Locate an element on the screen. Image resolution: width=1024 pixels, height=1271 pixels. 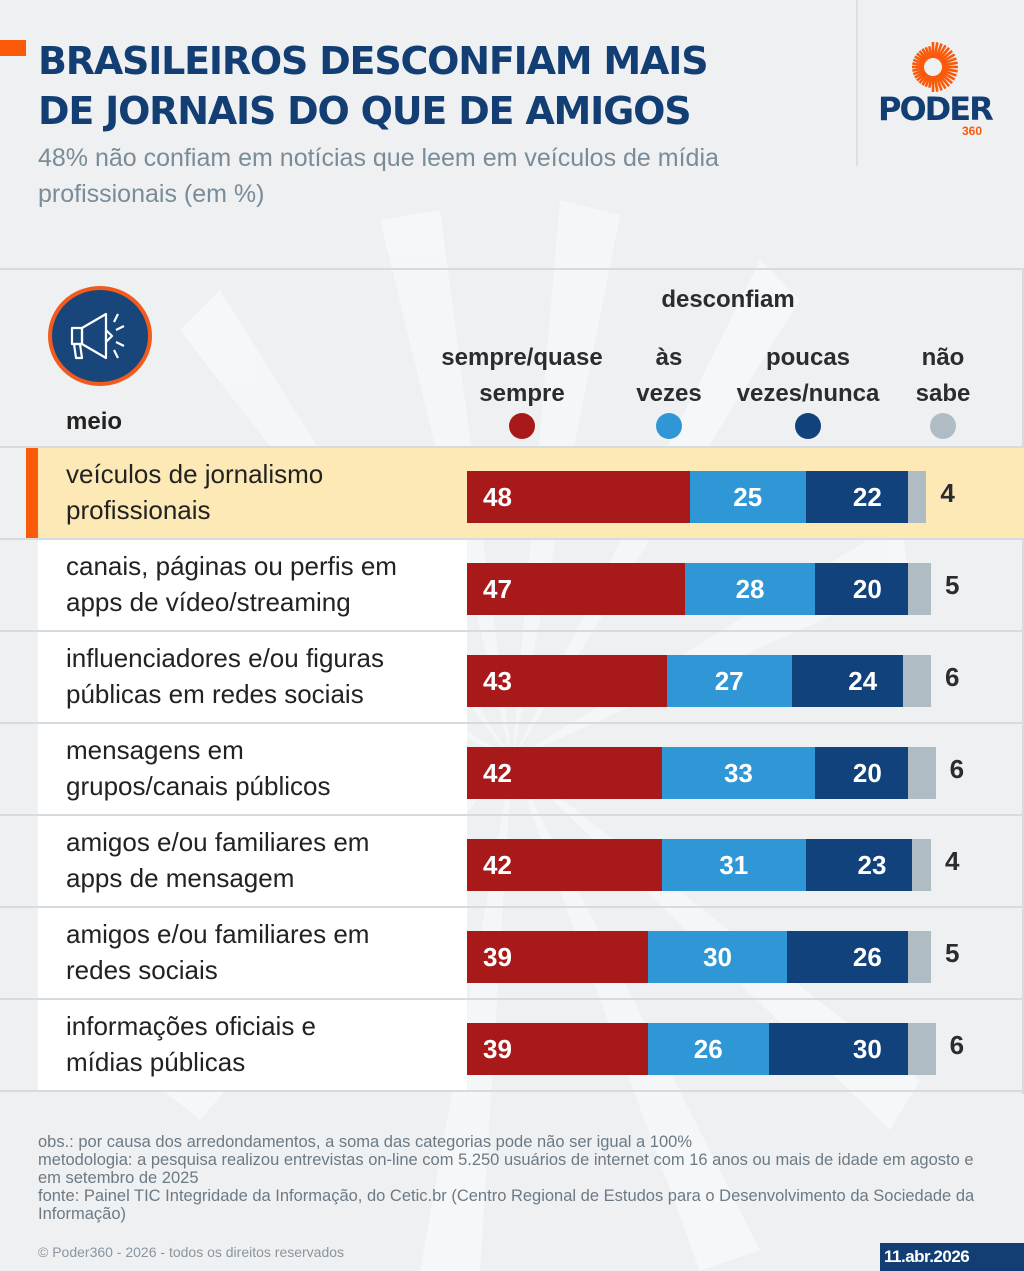
poder360-logo: PODER 360 is located at coordinates (936, 90).